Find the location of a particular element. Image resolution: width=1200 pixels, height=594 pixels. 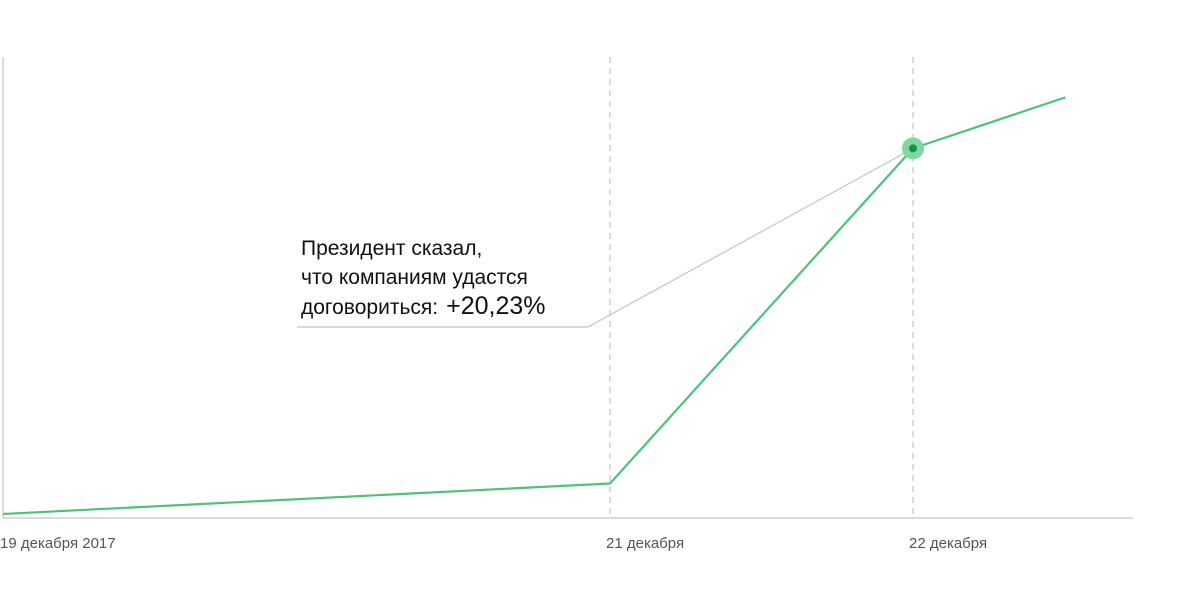

highlight-marker is located at coordinates (913, 148).